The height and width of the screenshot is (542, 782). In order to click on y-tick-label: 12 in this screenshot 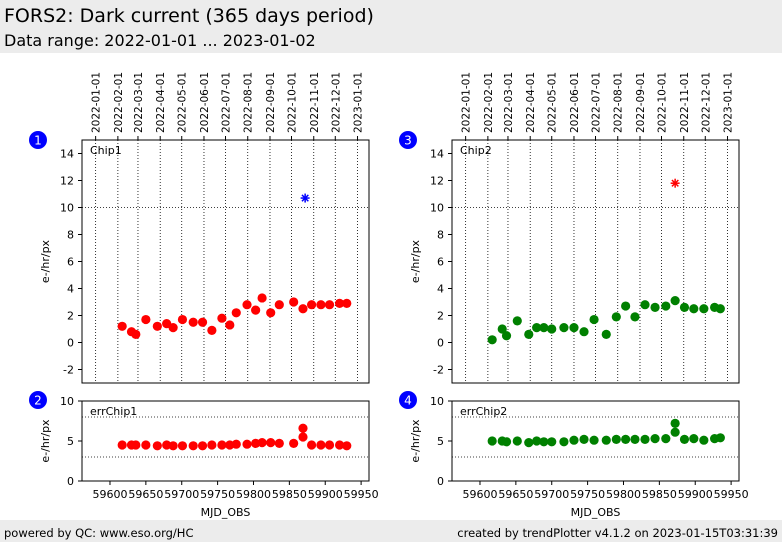, I will do `click(67, 181)`.